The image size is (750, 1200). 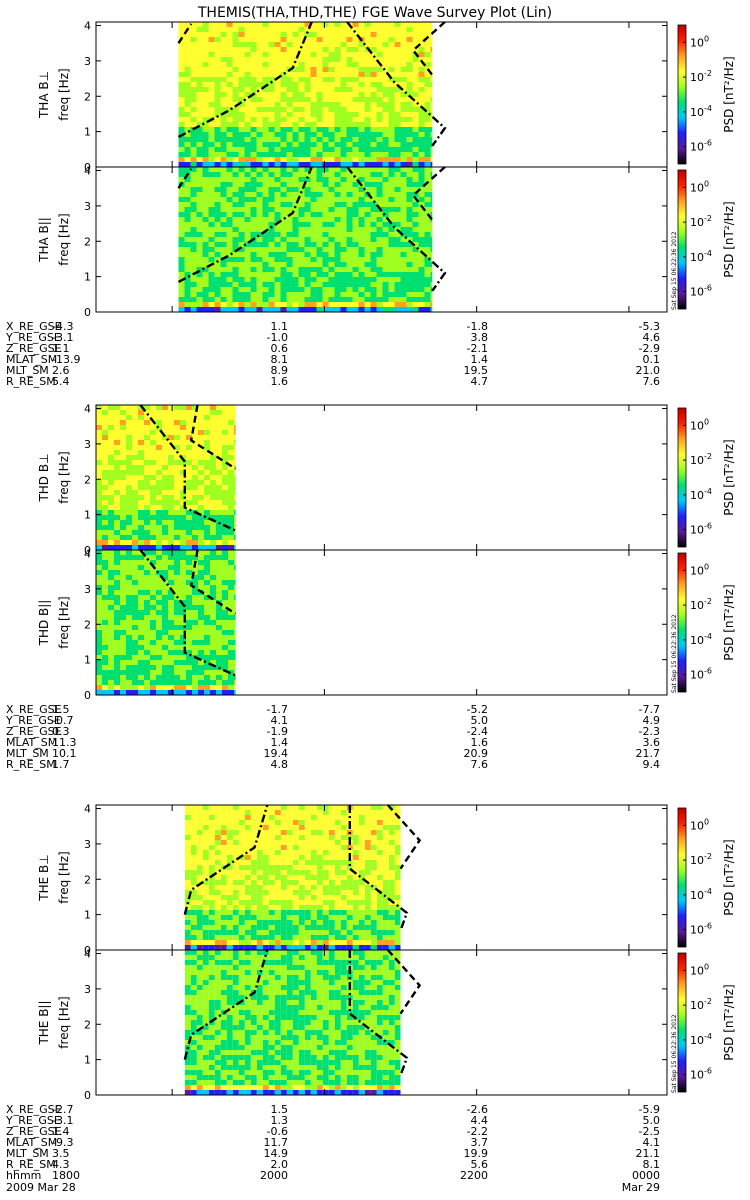 What do you see at coordinates (87, 554) in the screenshot?
I see `y-tick-label: 4` at bounding box center [87, 554].